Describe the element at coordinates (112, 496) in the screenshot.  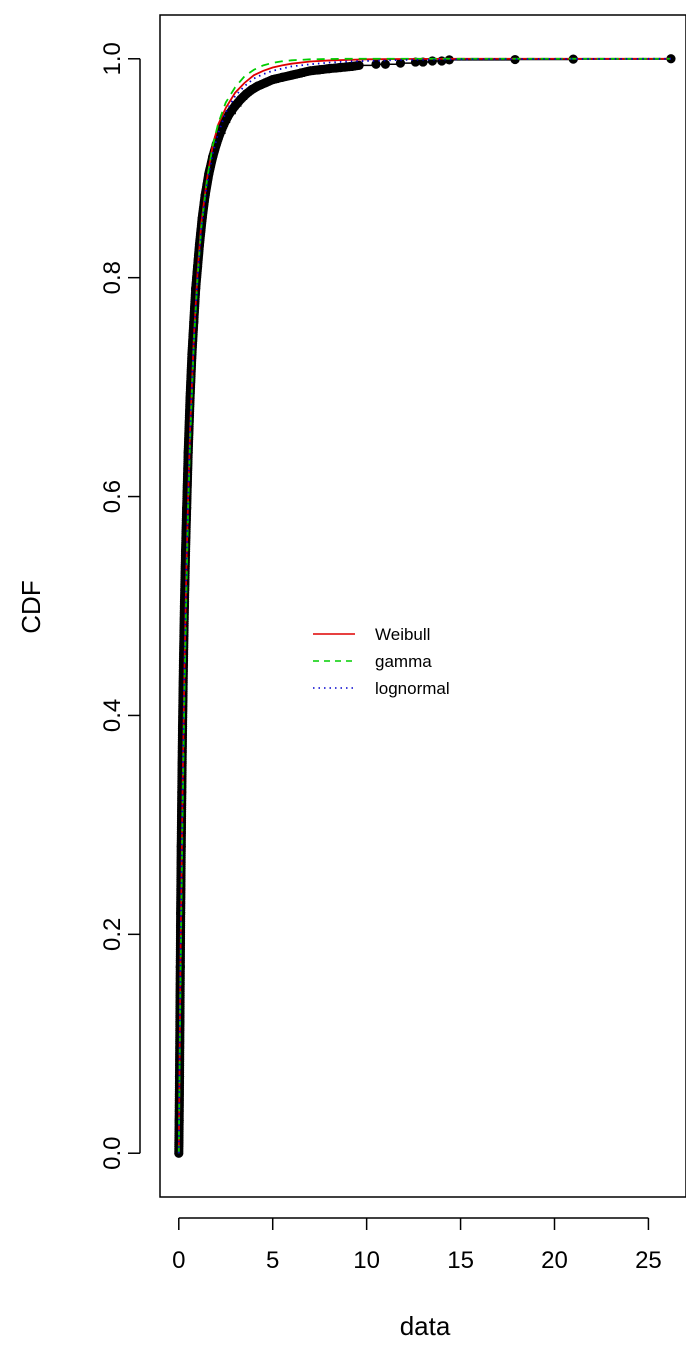
I see `y-tick-label: 0.6` at that location.